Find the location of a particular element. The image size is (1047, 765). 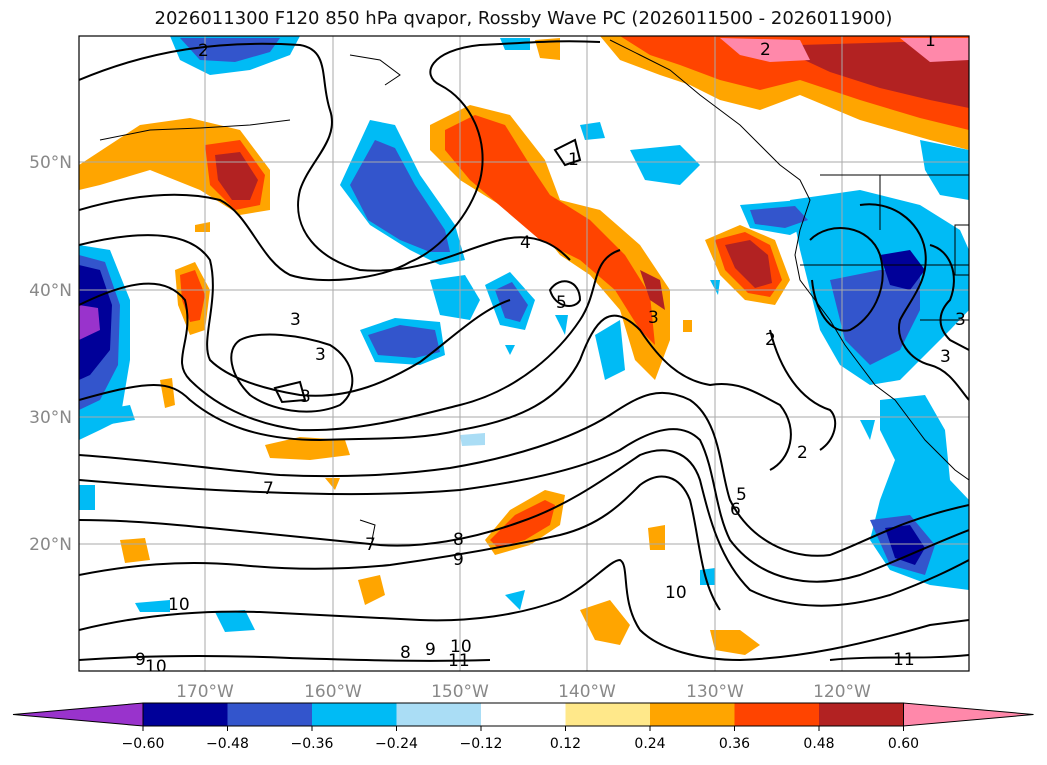

lon-tick: 120°W is located at coordinates (842, 692).